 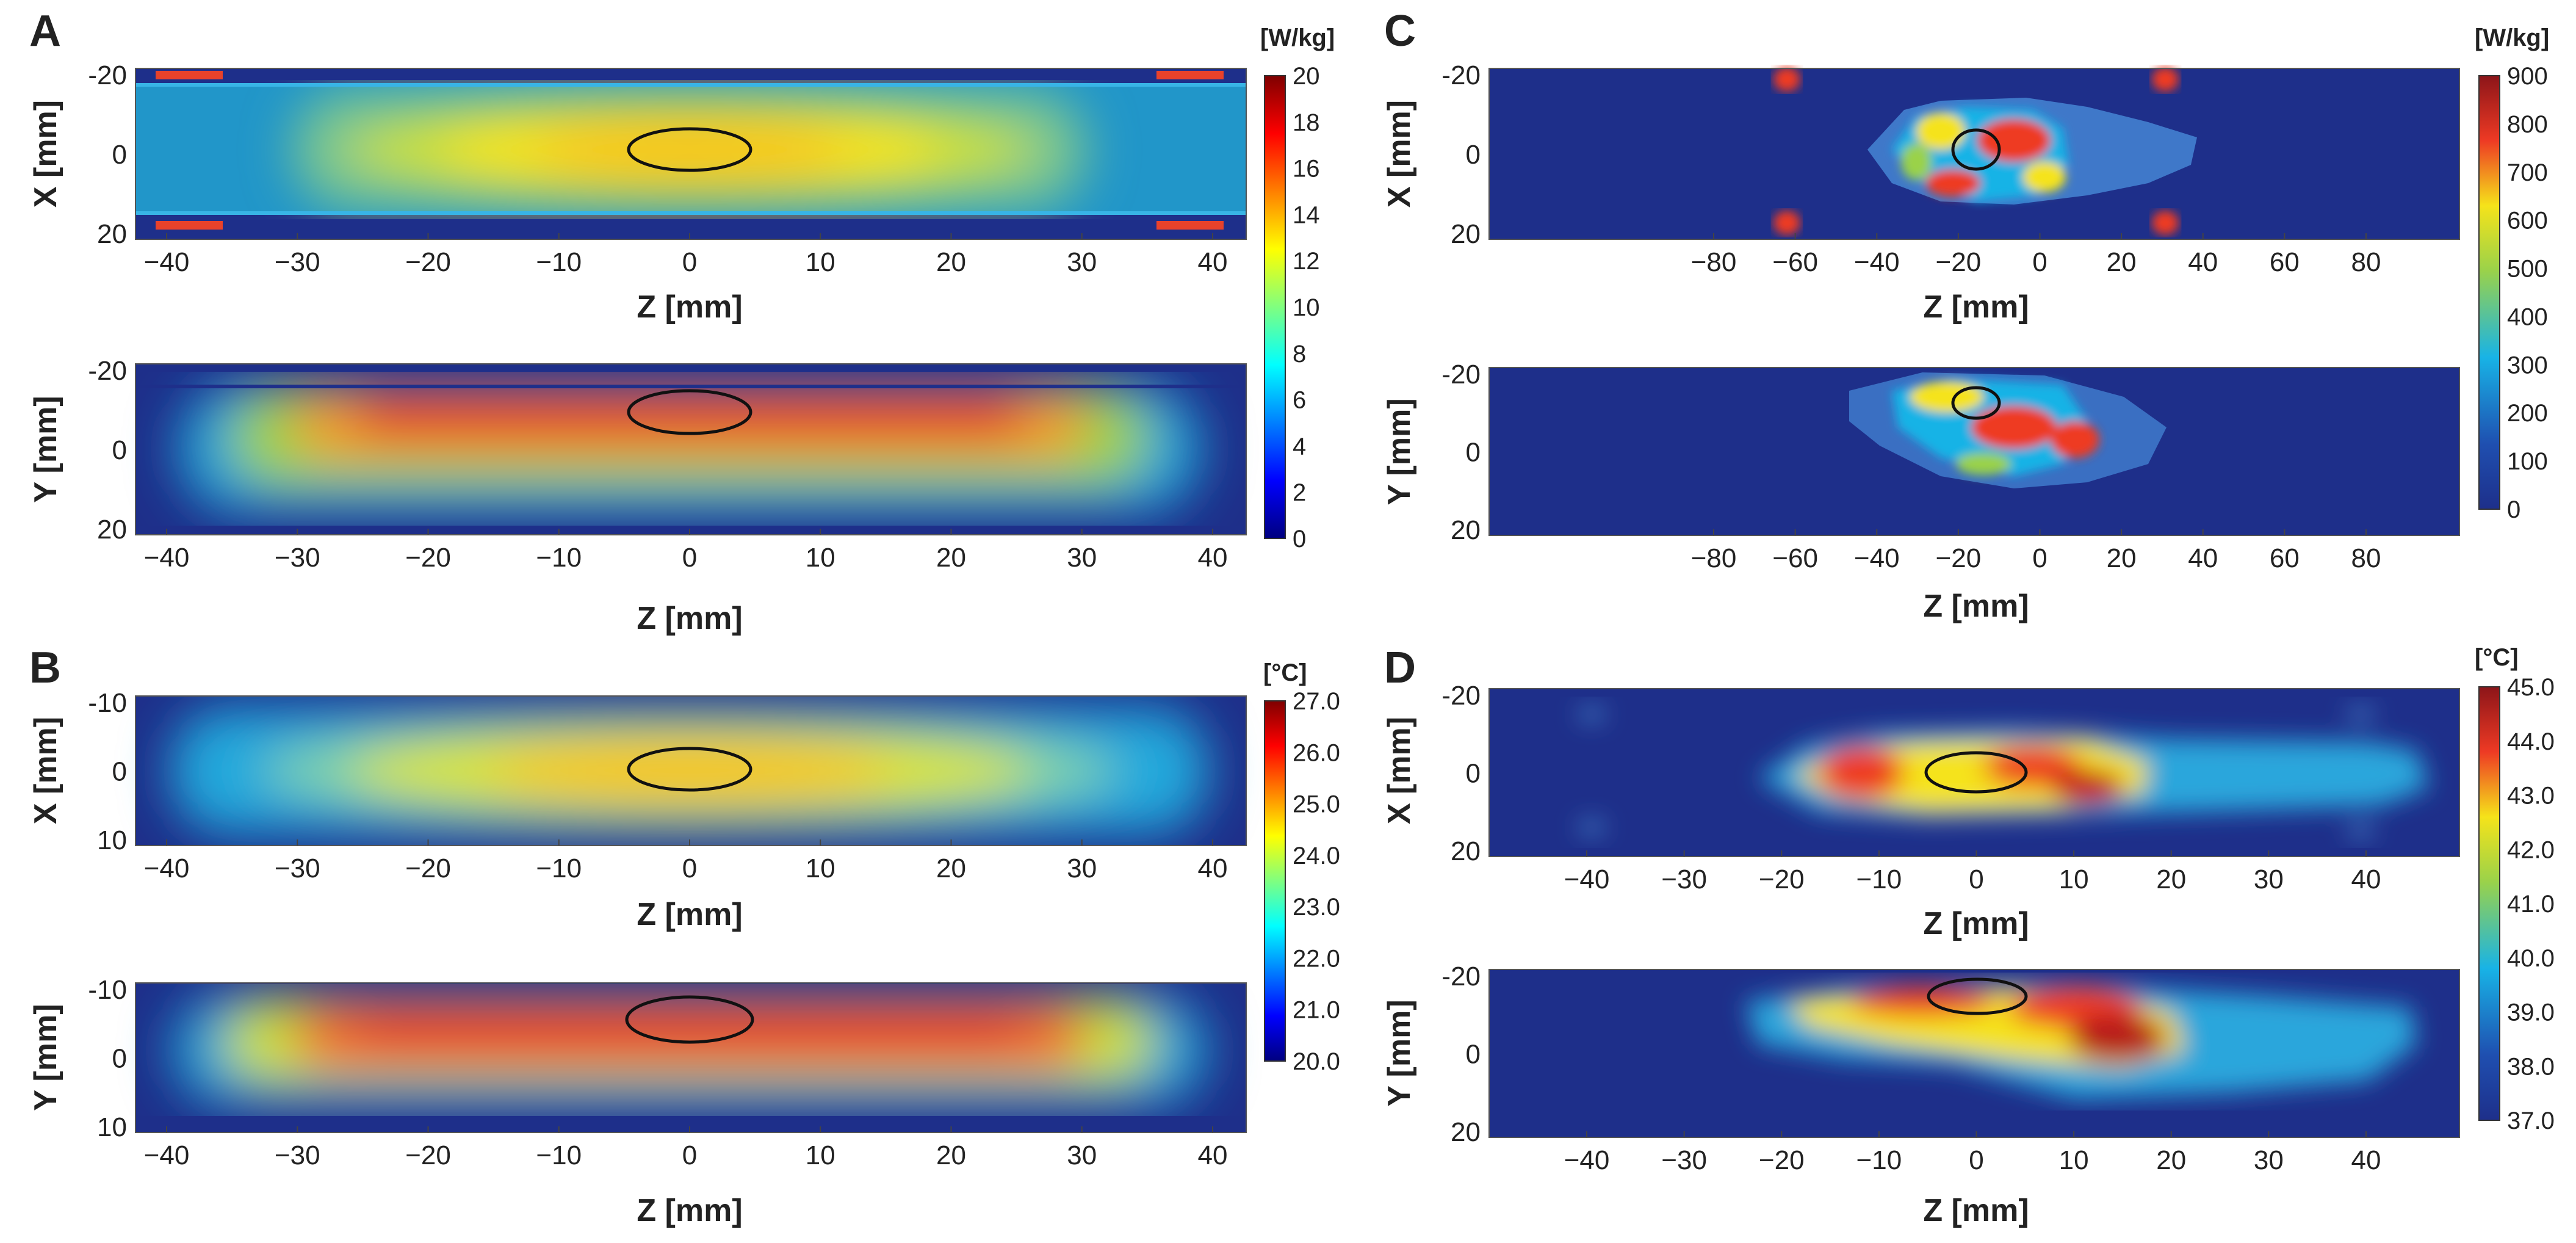 What do you see at coordinates (1976, 607) in the screenshot?
I see `c-yz-xlabel: Z [mm]` at bounding box center [1976, 607].